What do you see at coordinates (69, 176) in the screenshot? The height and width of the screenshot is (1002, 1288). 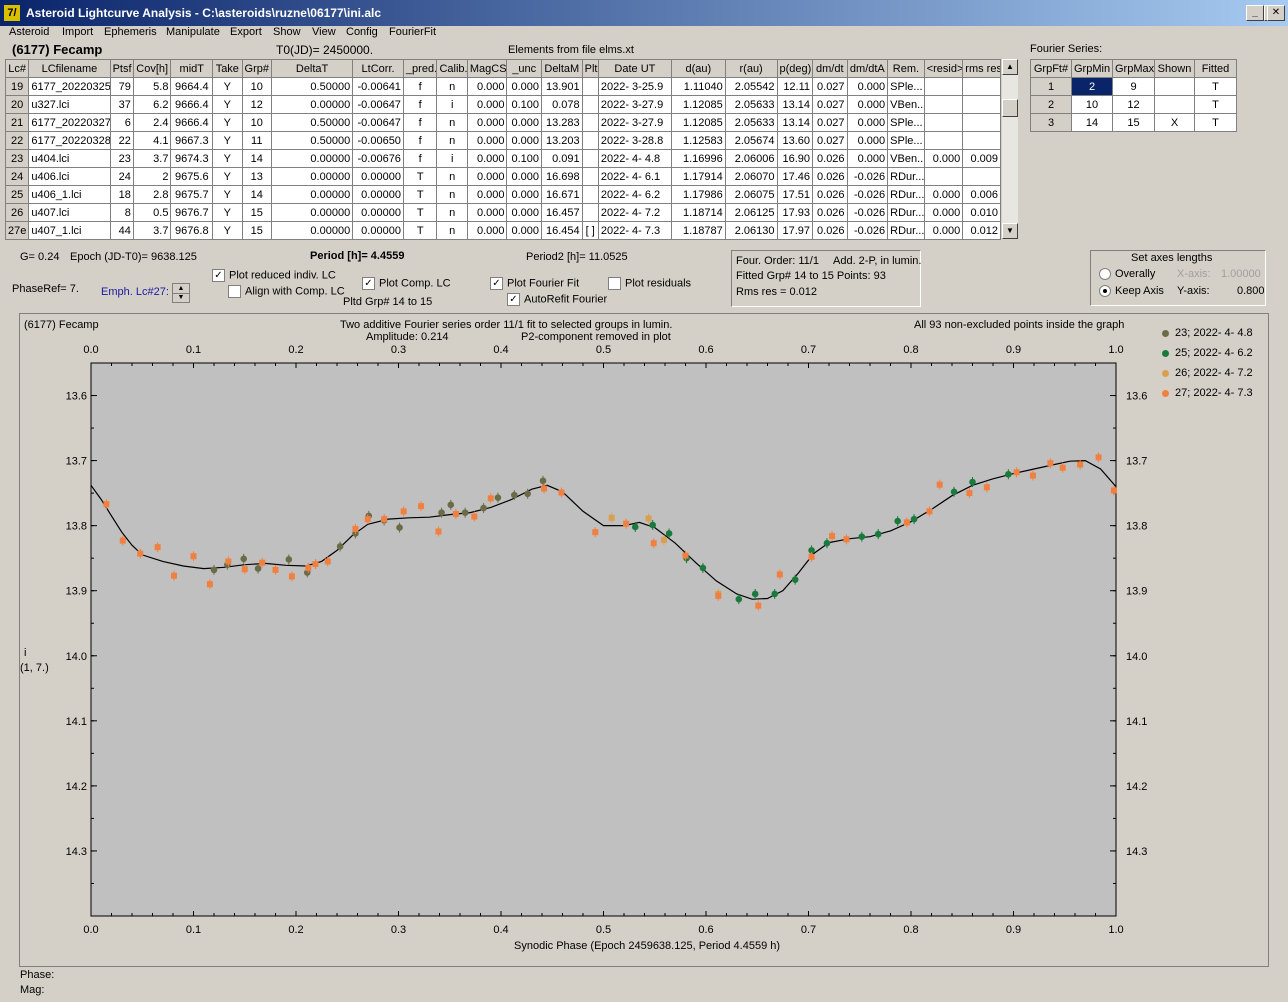 I see `table-cell: u406.lci` at bounding box center [69, 176].